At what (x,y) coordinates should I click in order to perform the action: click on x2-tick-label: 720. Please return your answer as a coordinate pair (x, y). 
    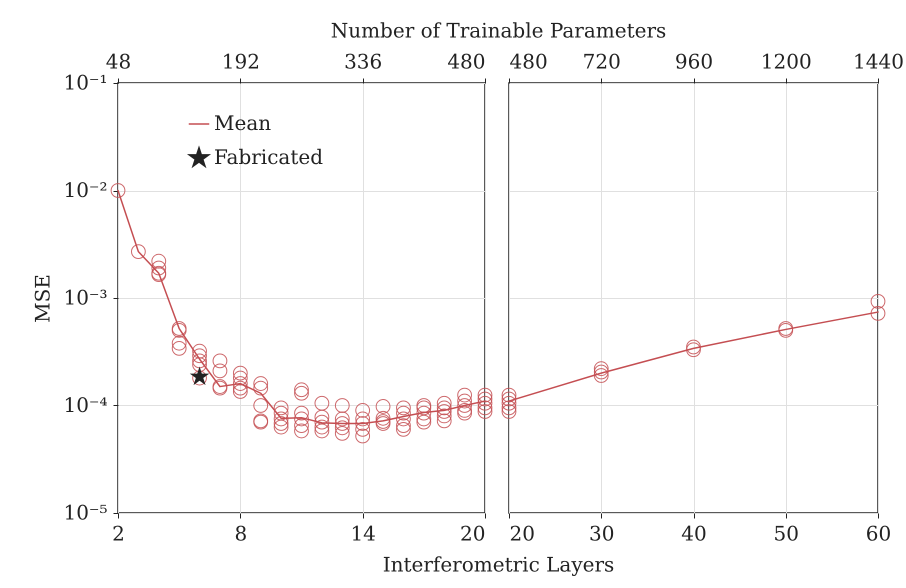
    Looking at the image, I should click on (601, 62).